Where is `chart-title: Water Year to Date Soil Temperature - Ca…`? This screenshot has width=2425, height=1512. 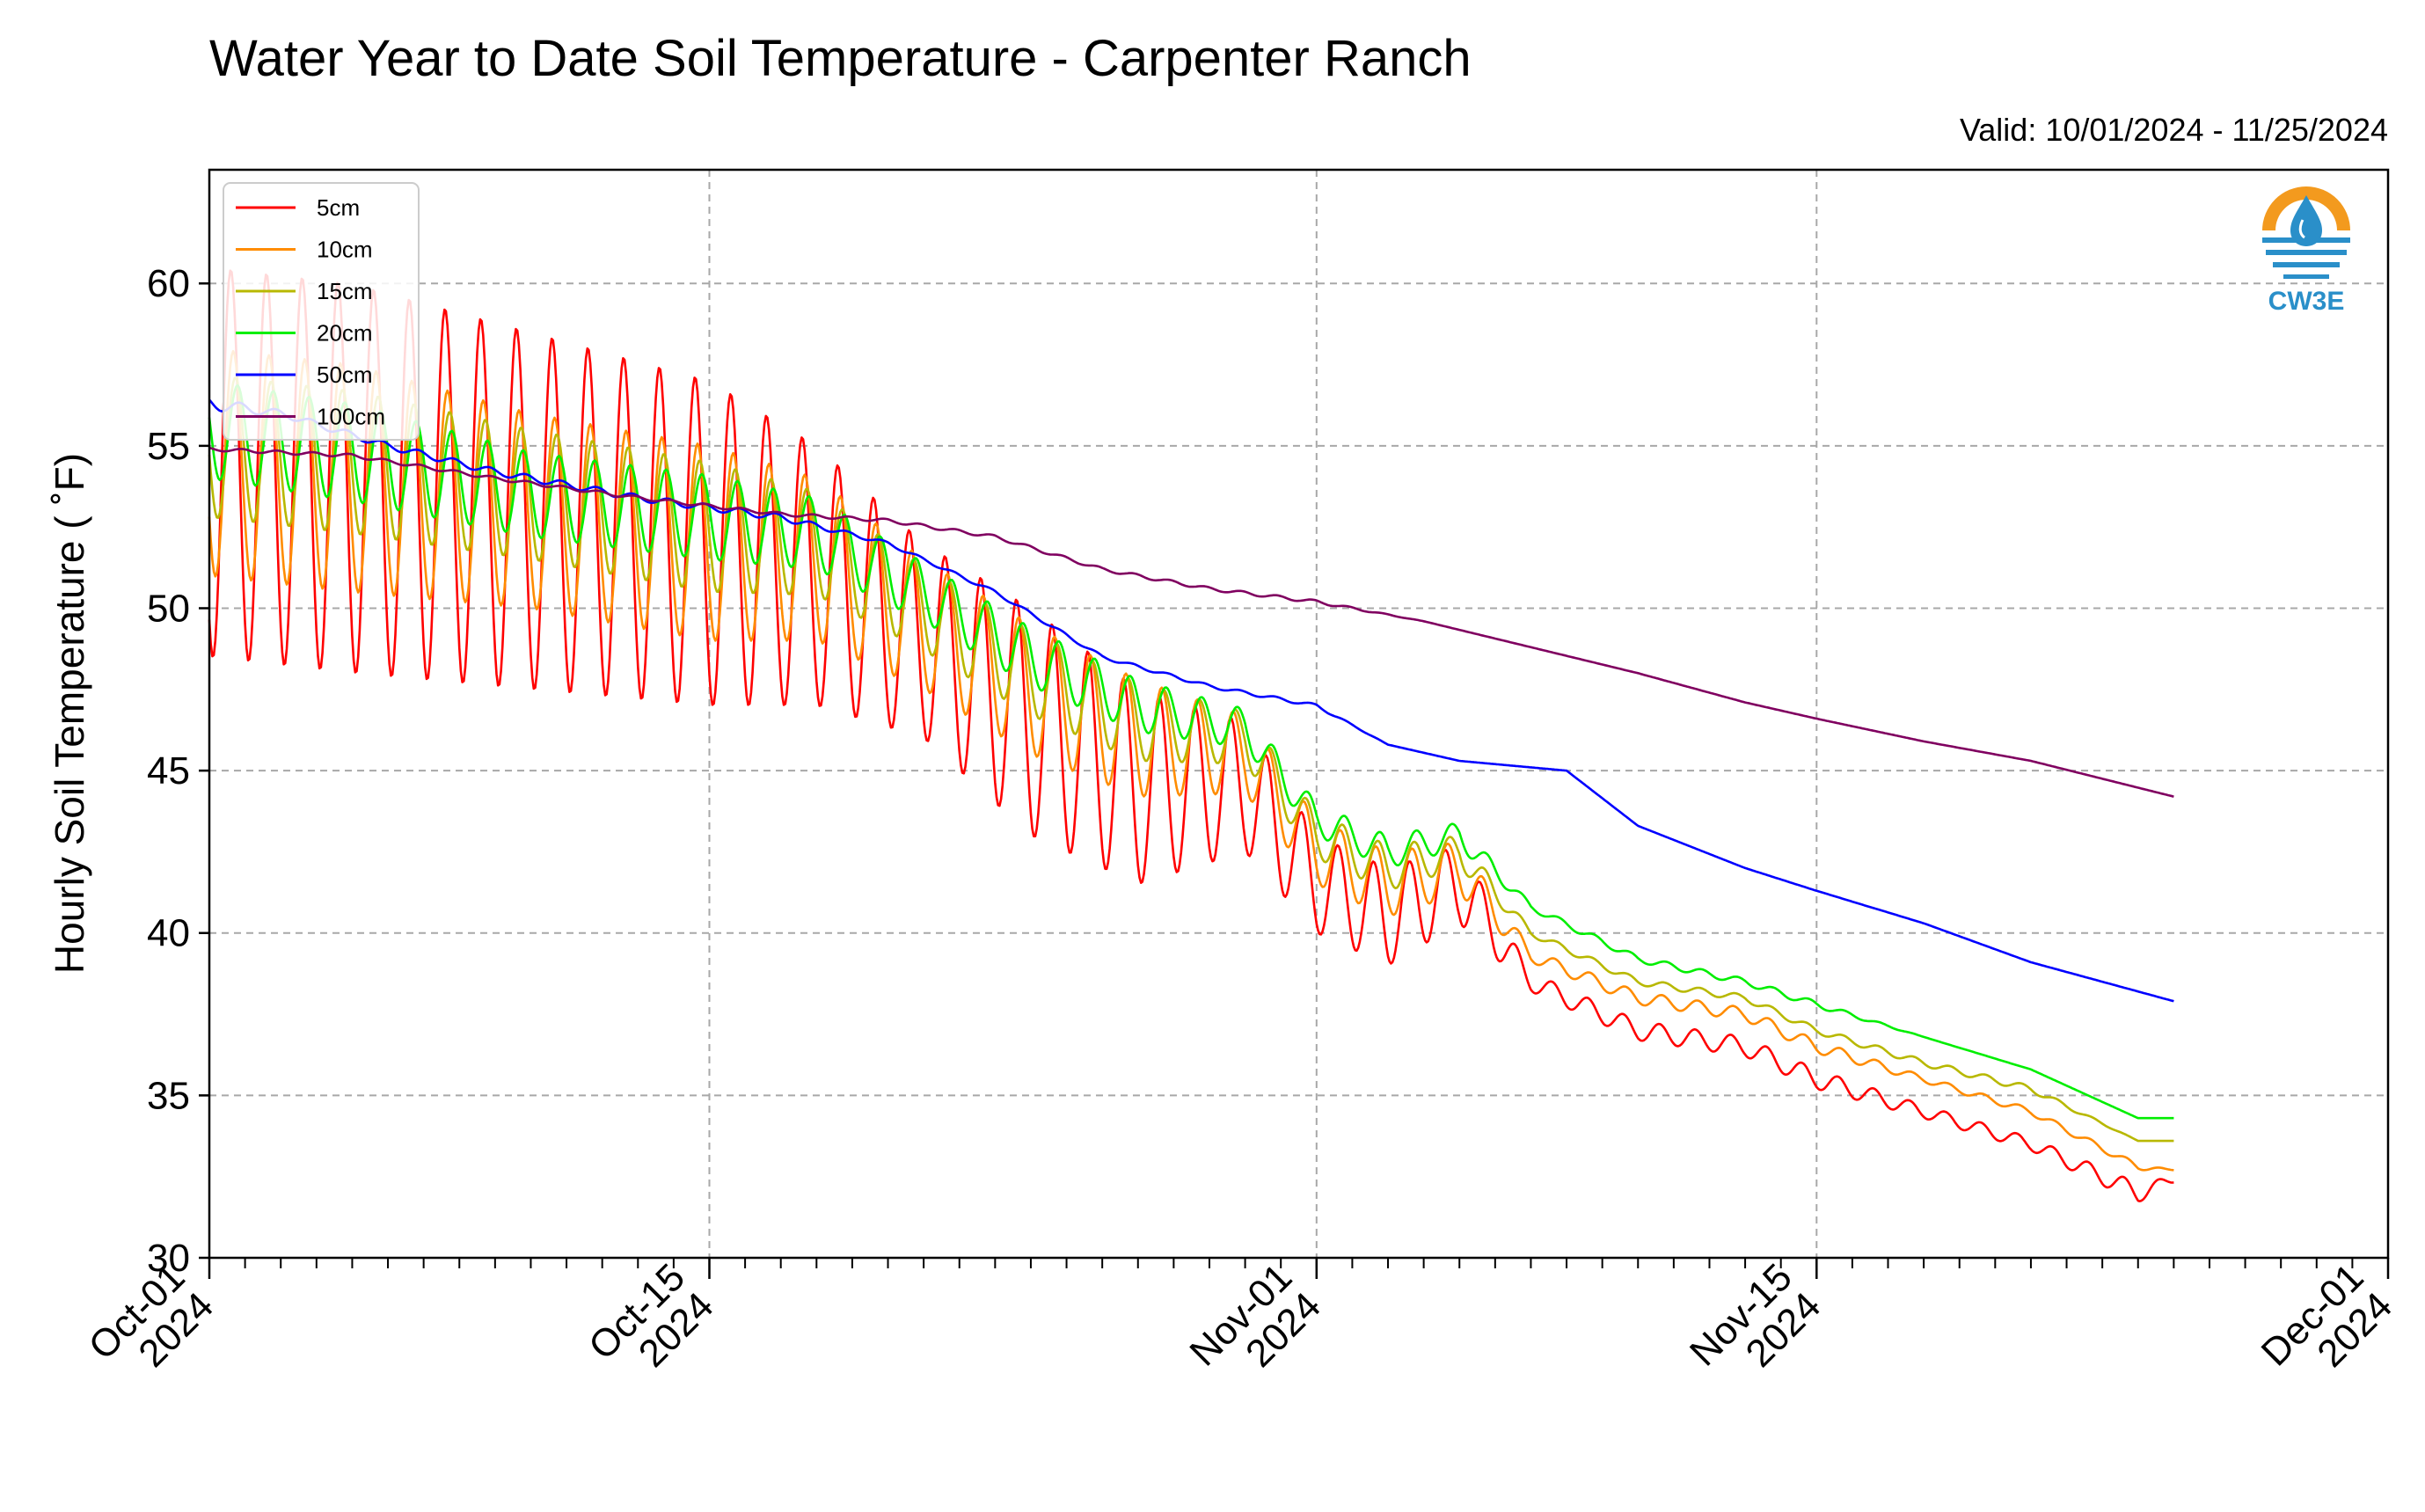
chart-title: Water Year to Date Soil Temperature - Ca… is located at coordinates (840, 58).